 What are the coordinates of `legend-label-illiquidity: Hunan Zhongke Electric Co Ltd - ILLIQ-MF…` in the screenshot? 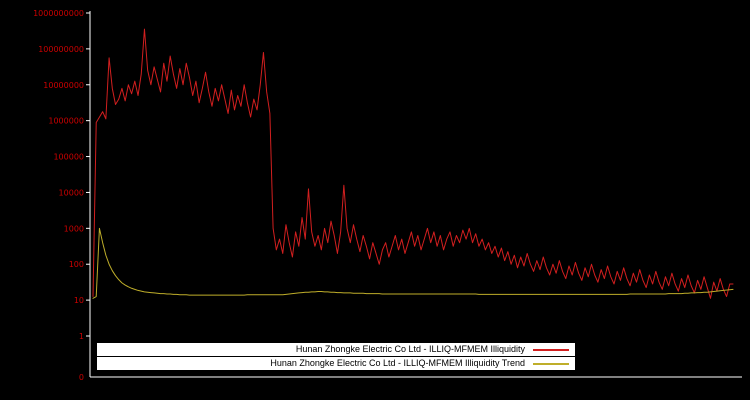 It's located at (410, 349).